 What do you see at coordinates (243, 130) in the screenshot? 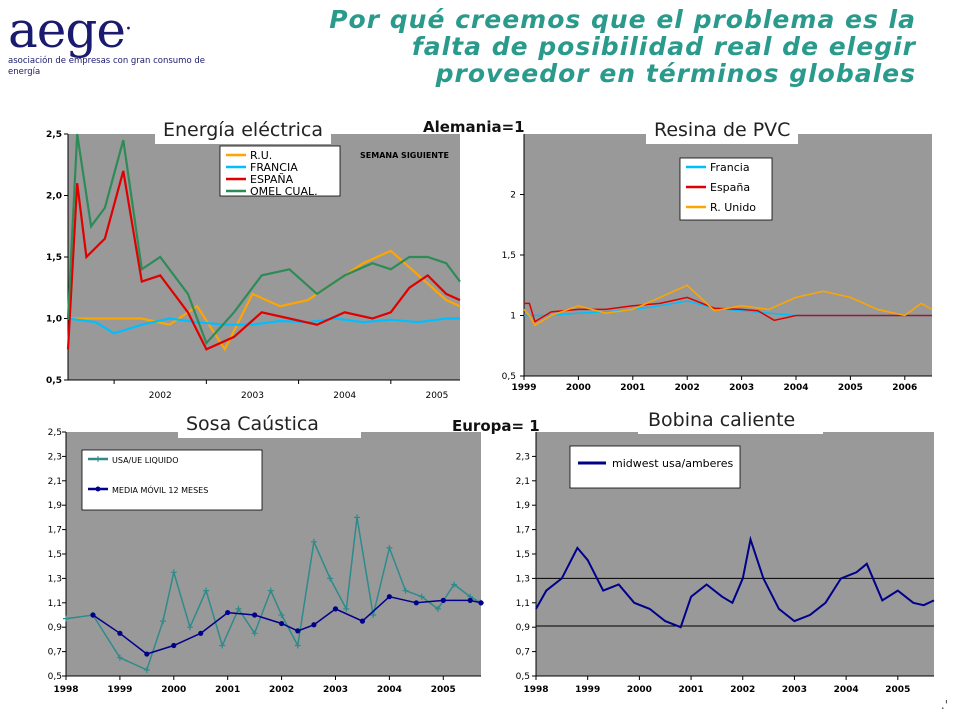
I see `chart-title-energia: Energía eléctrica` at bounding box center [243, 130].